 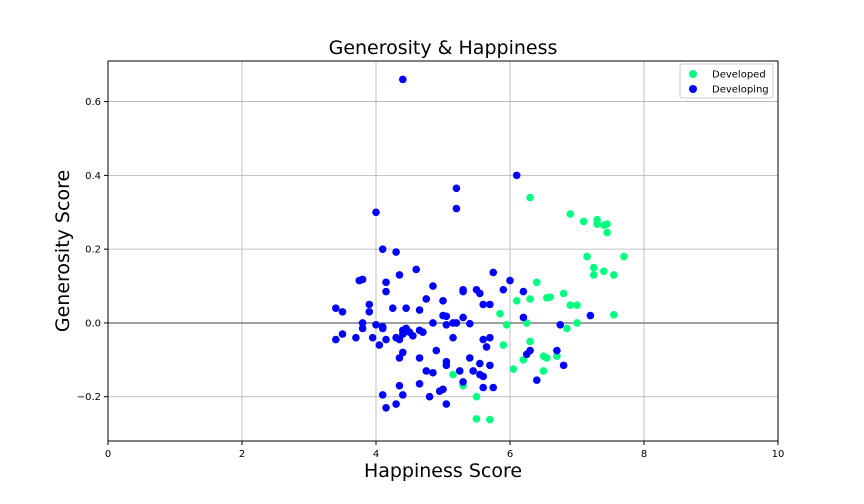 I want to click on legend-label-developing: Developing, so click(x=740, y=90).